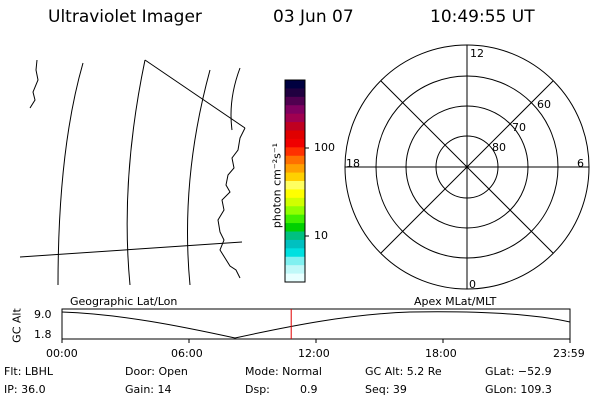 Image resolution: width=600 pixels, height=400 pixels. Describe the element at coordinates (283, 371) in the screenshot. I see `mode-status: Mode: Normal` at that location.